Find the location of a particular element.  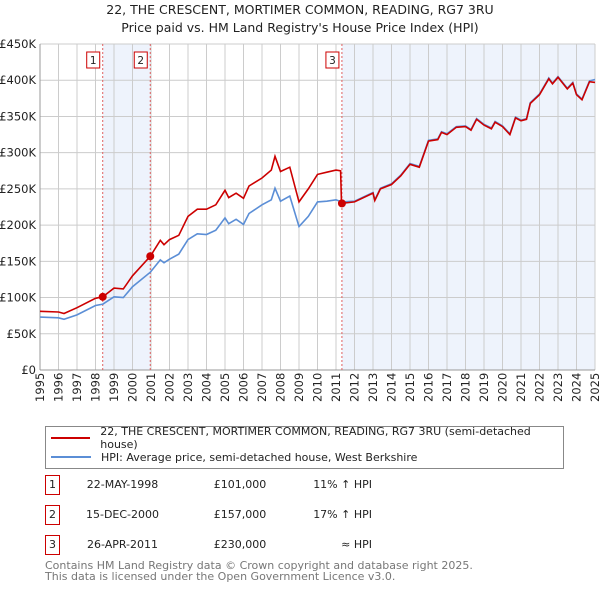

y-tick-label: £300K is located at coordinates (18, 153).